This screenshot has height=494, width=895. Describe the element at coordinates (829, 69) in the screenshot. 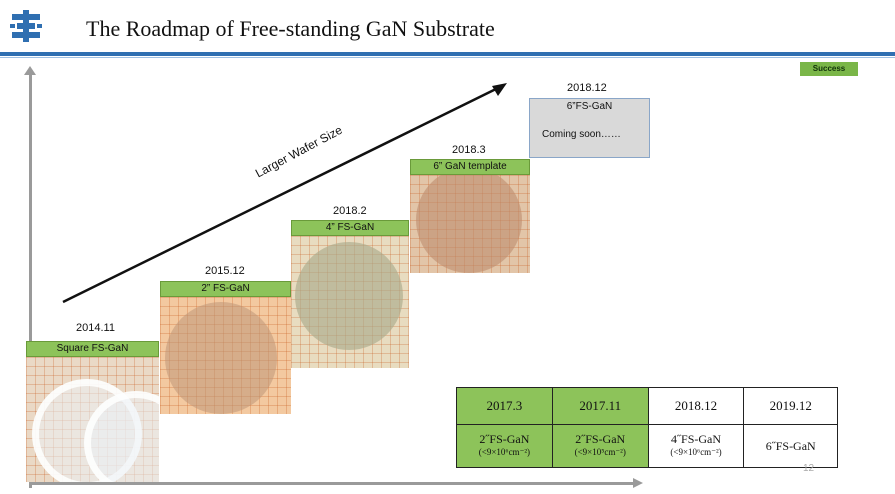

I see `status-badge: Success` at that location.